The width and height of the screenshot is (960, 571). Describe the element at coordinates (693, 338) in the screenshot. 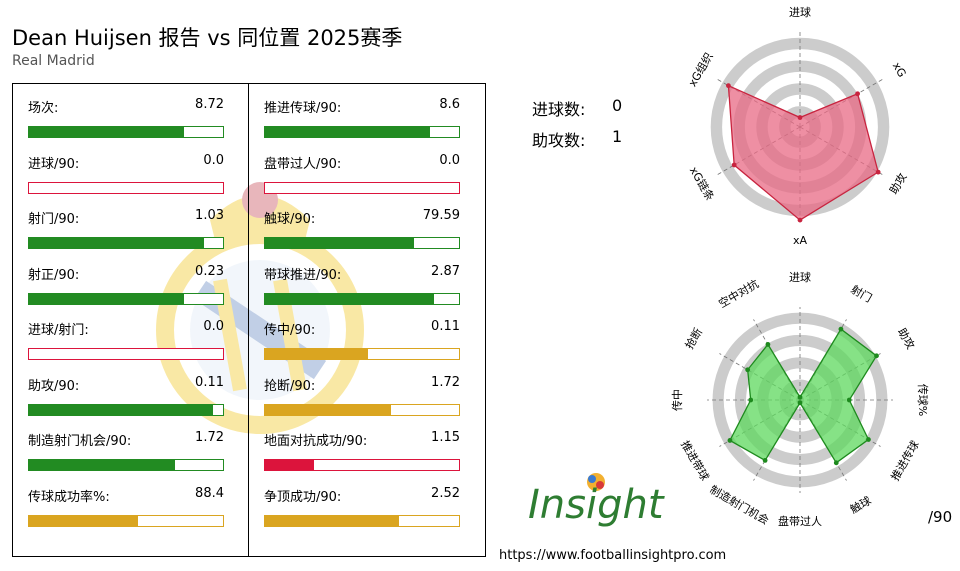

I see `radar-axis-label: 抢断` at that location.